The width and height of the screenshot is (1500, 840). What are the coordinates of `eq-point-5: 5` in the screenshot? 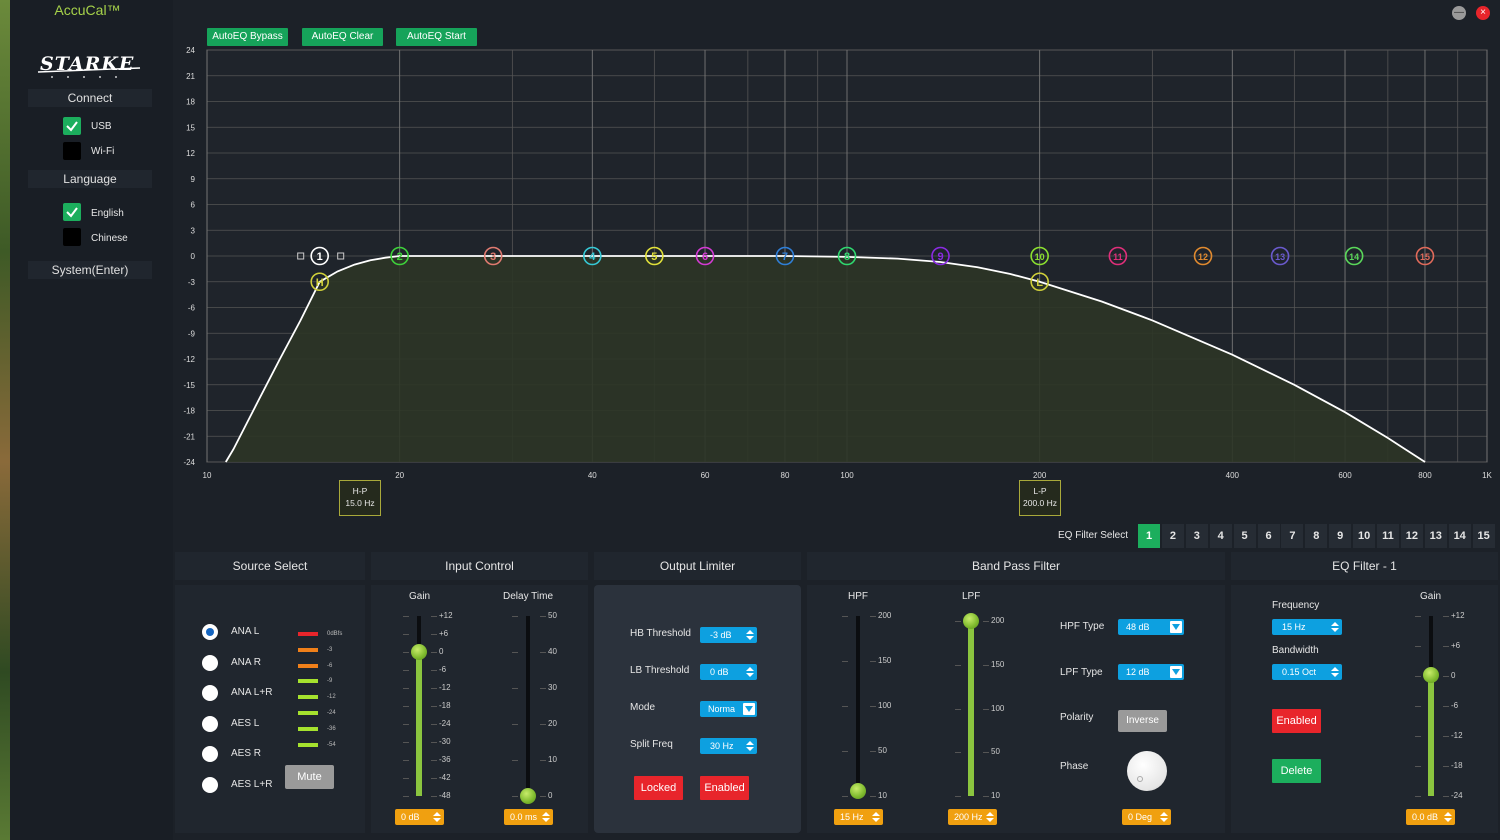 It's located at (654, 256).